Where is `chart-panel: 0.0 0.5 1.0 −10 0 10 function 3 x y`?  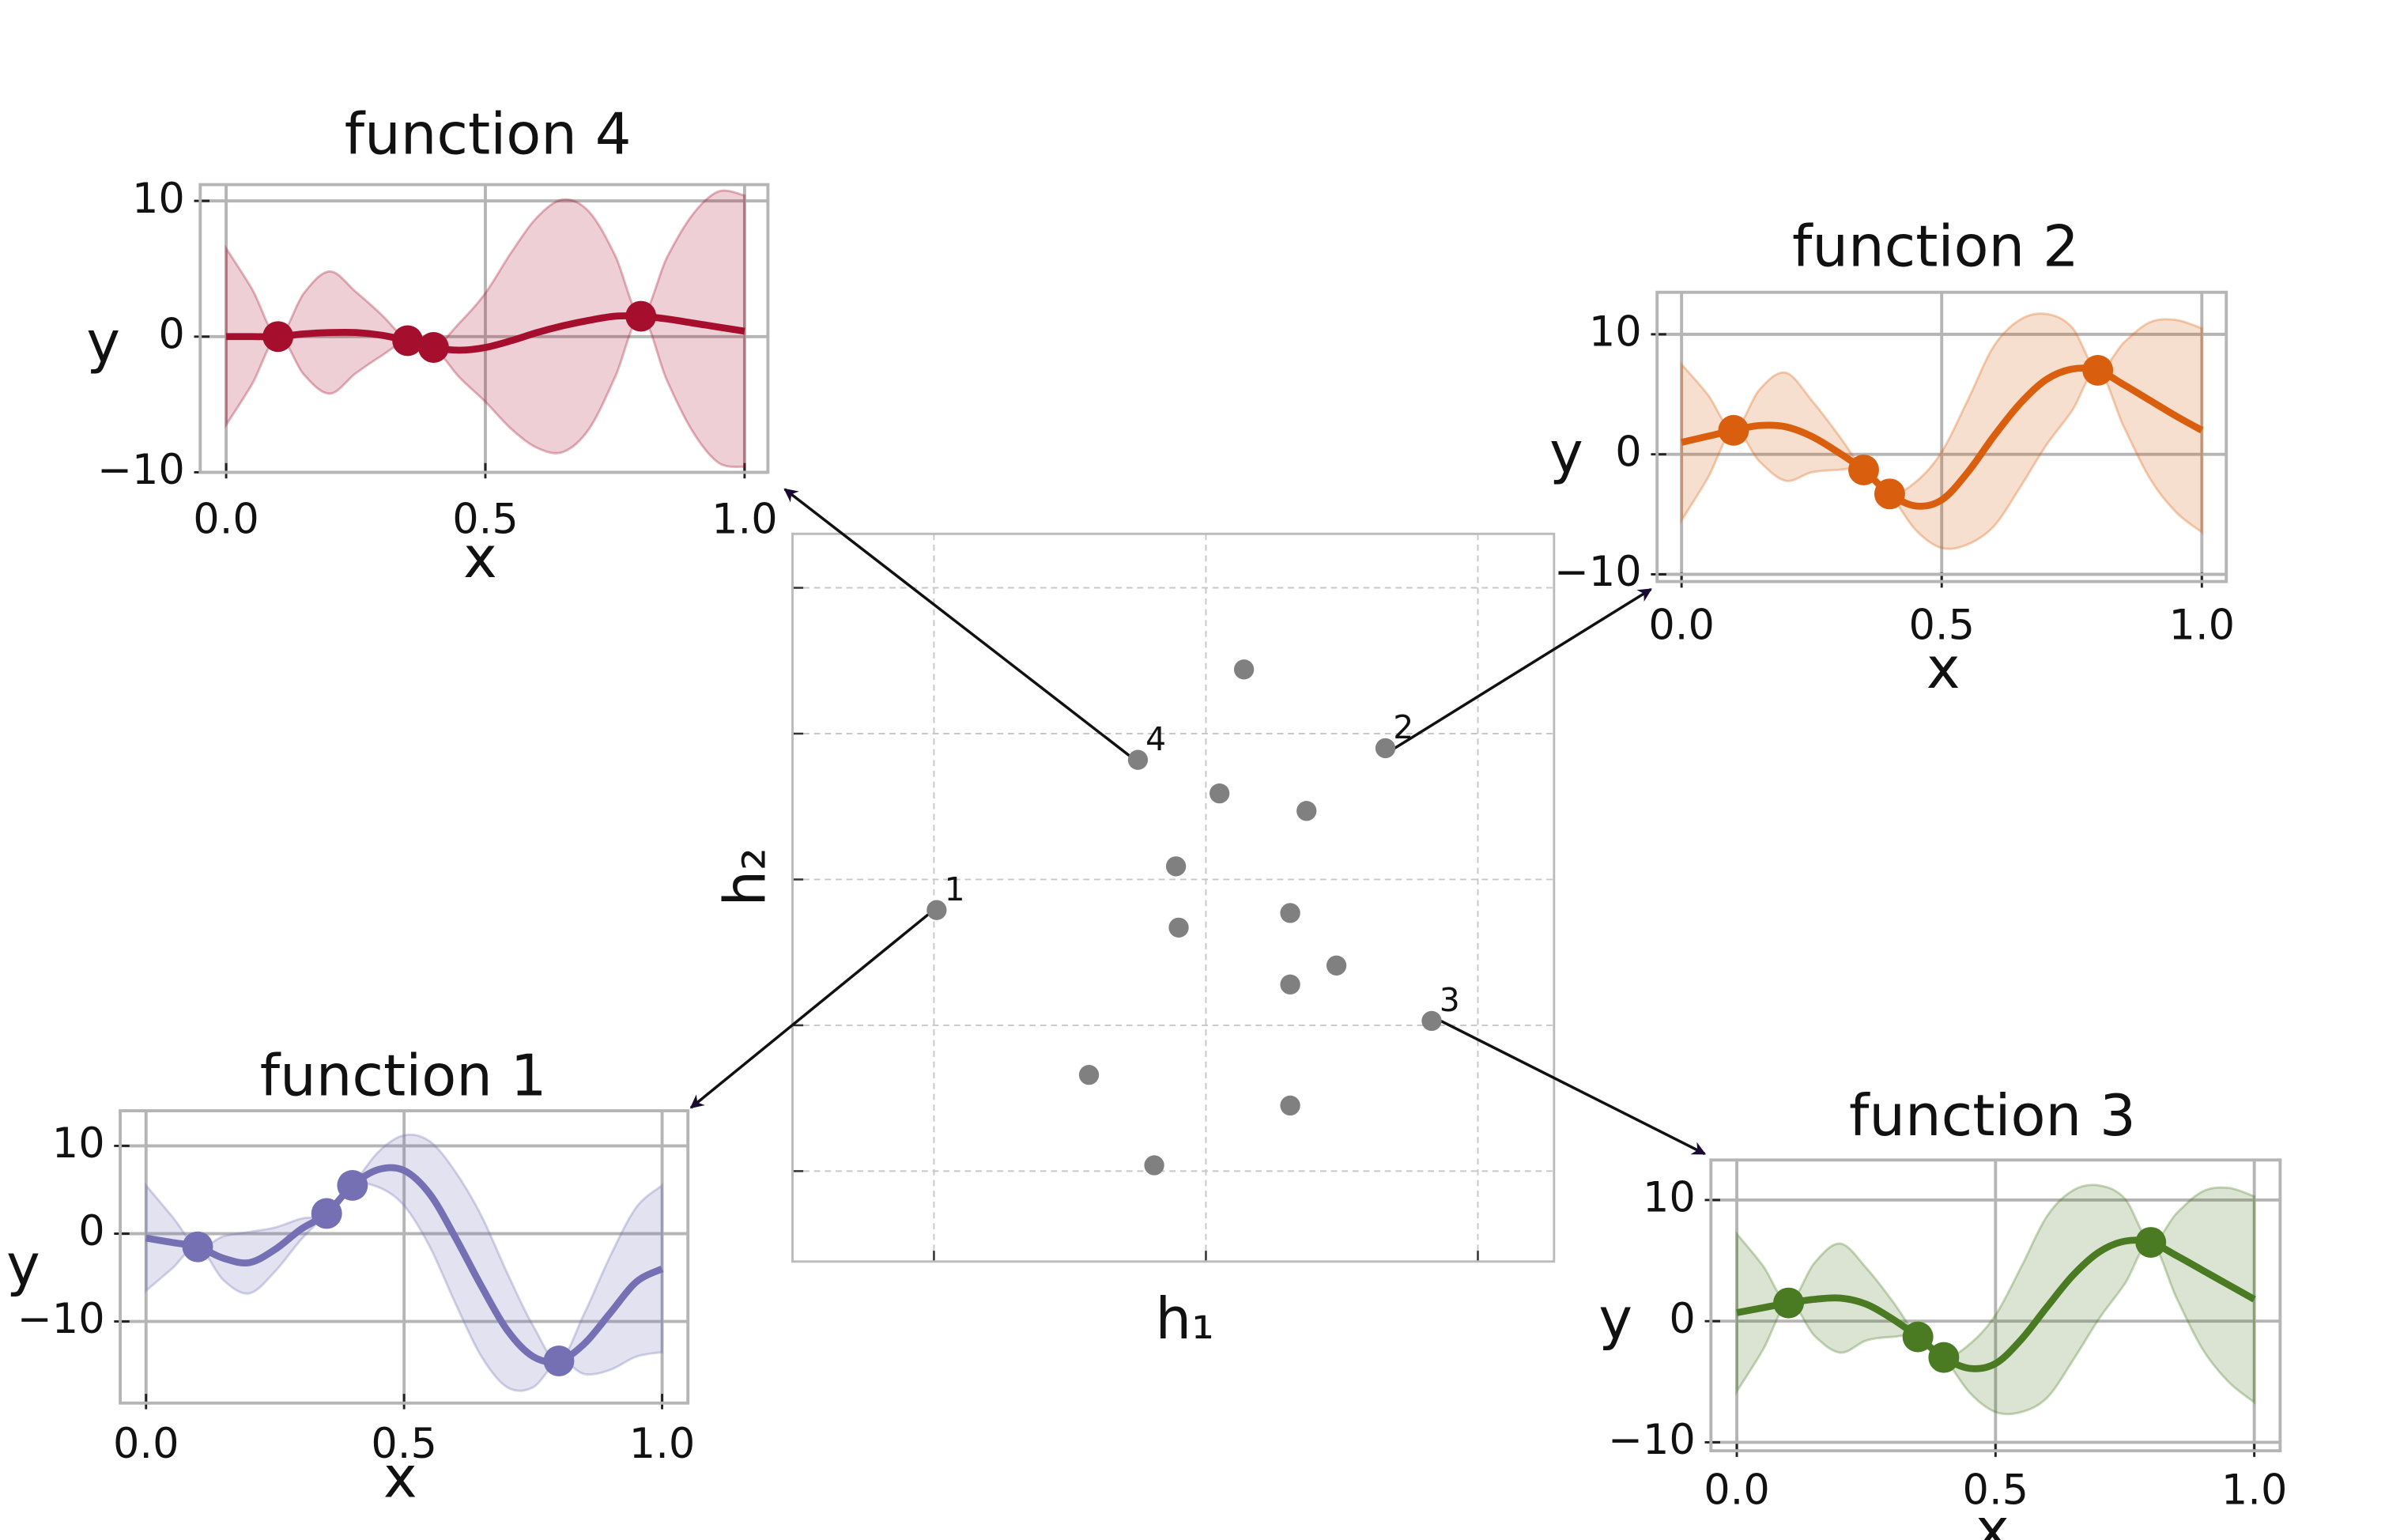 chart-panel: 0.0 0.5 1.0 −10 0 10 function 3 x y is located at coordinates (1943, 1311).